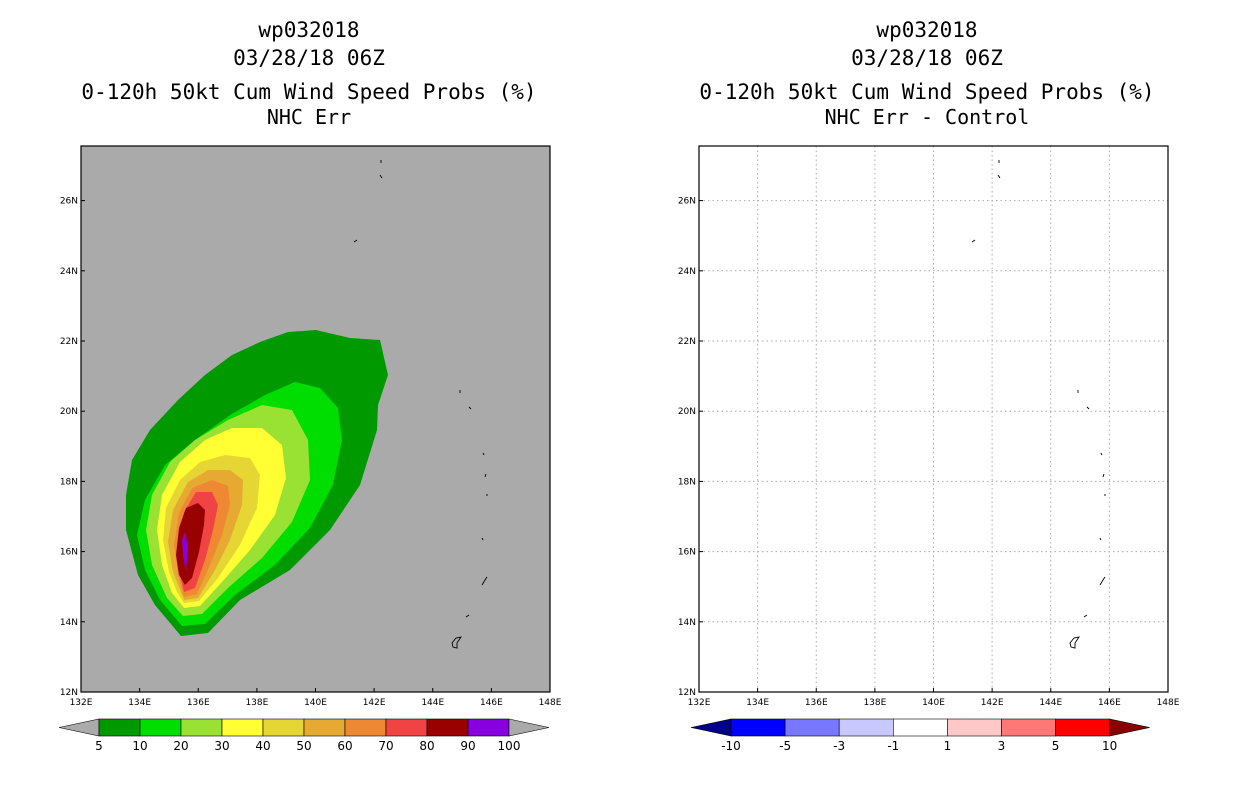 The height and width of the screenshot is (800, 1236). I want to click on probability-contours, so click(257, 483).